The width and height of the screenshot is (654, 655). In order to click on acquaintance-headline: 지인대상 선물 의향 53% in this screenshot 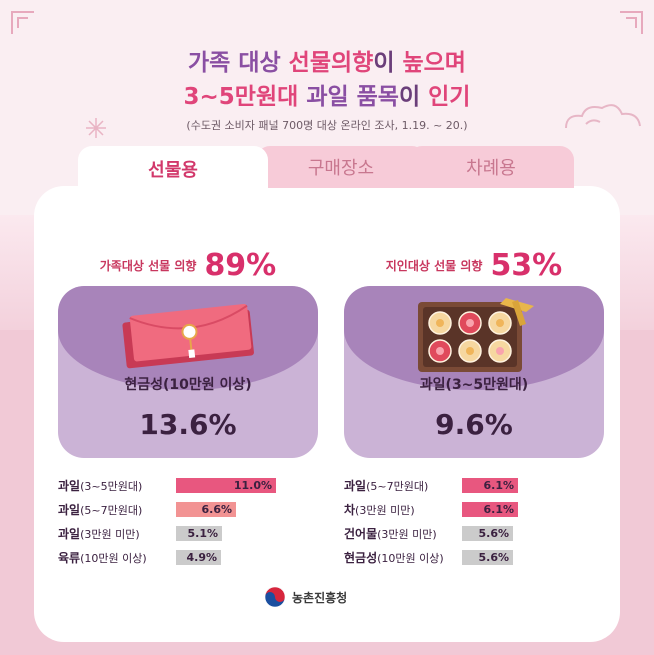, I will do `click(474, 265)`.